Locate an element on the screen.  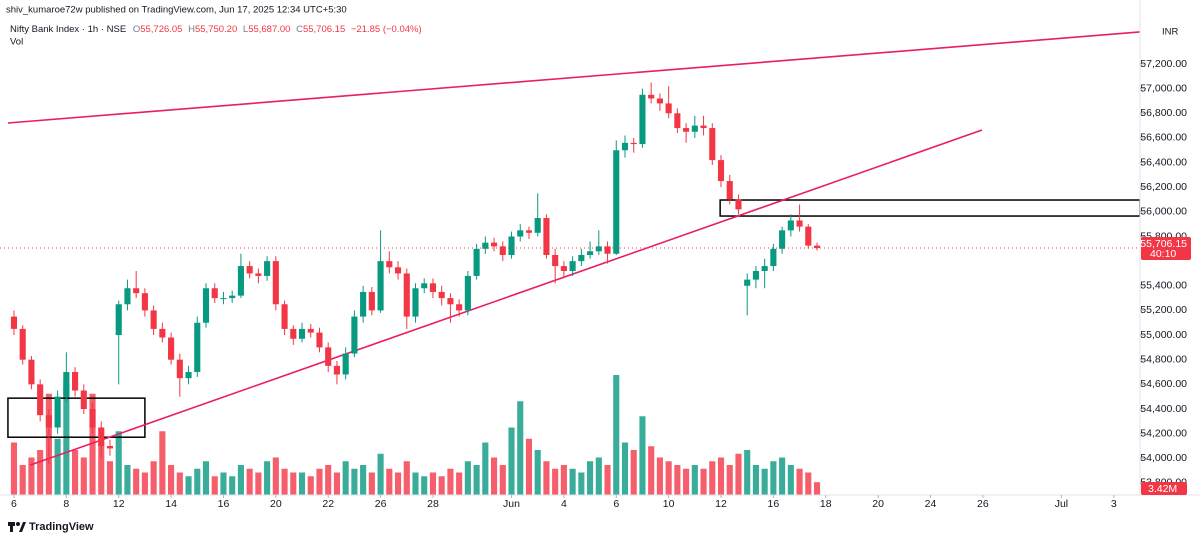
volume-label: 3.42M is located at coordinates (1162, 489).